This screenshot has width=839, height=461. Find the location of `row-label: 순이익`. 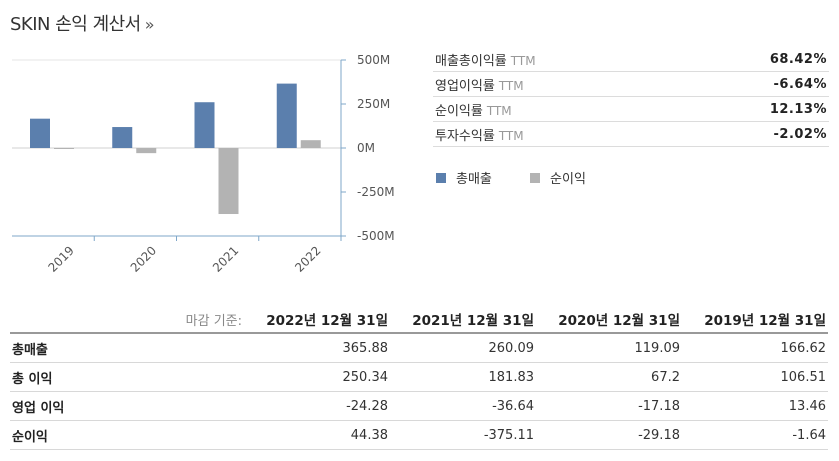

row-label: 순이익 is located at coordinates (127, 435).